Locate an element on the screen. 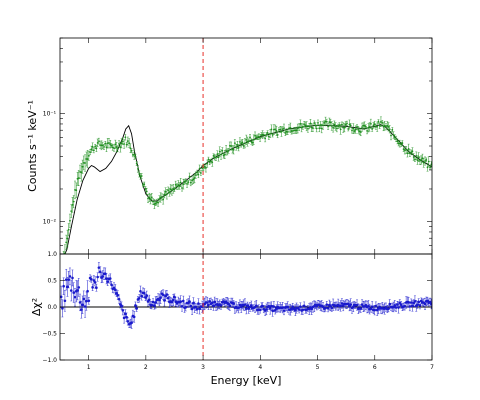 The height and width of the screenshot is (400, 480). spectrum-y-axis-label: Counts s⁻¹ keV⁻¹ is located at coordinates (32, 146).